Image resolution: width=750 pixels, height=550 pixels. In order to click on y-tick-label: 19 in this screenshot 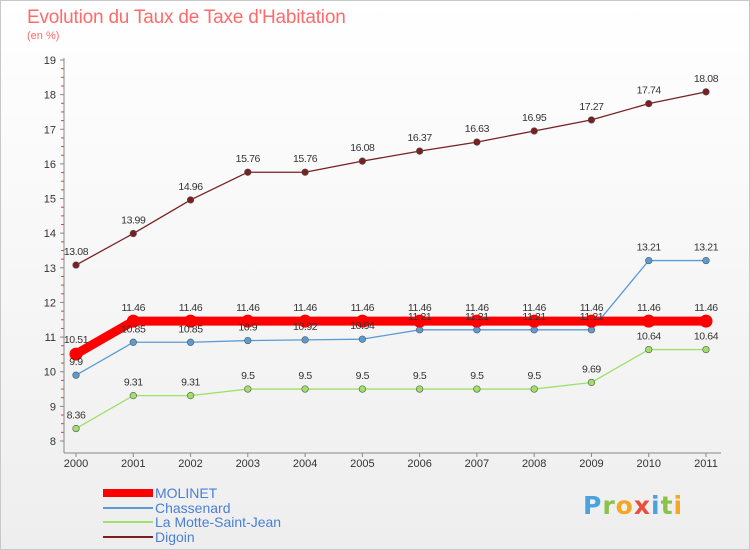, I will do `click(50, 61)`.